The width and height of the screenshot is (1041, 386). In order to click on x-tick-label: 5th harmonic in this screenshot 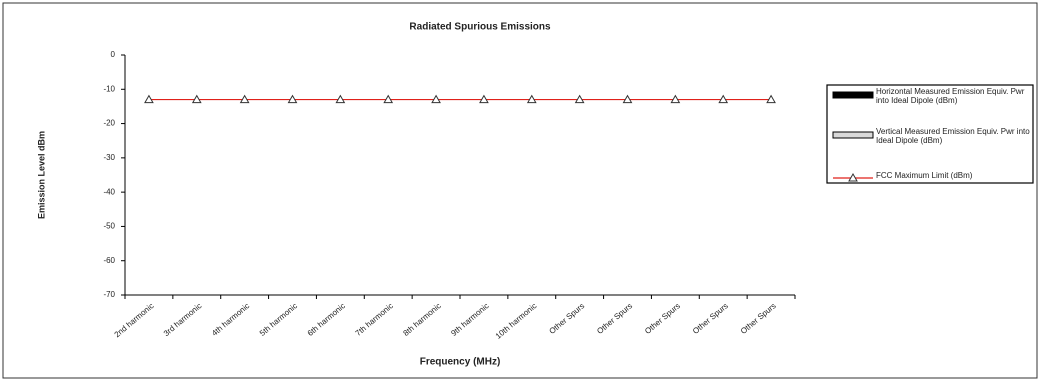, I will do `click(278, 319)`.